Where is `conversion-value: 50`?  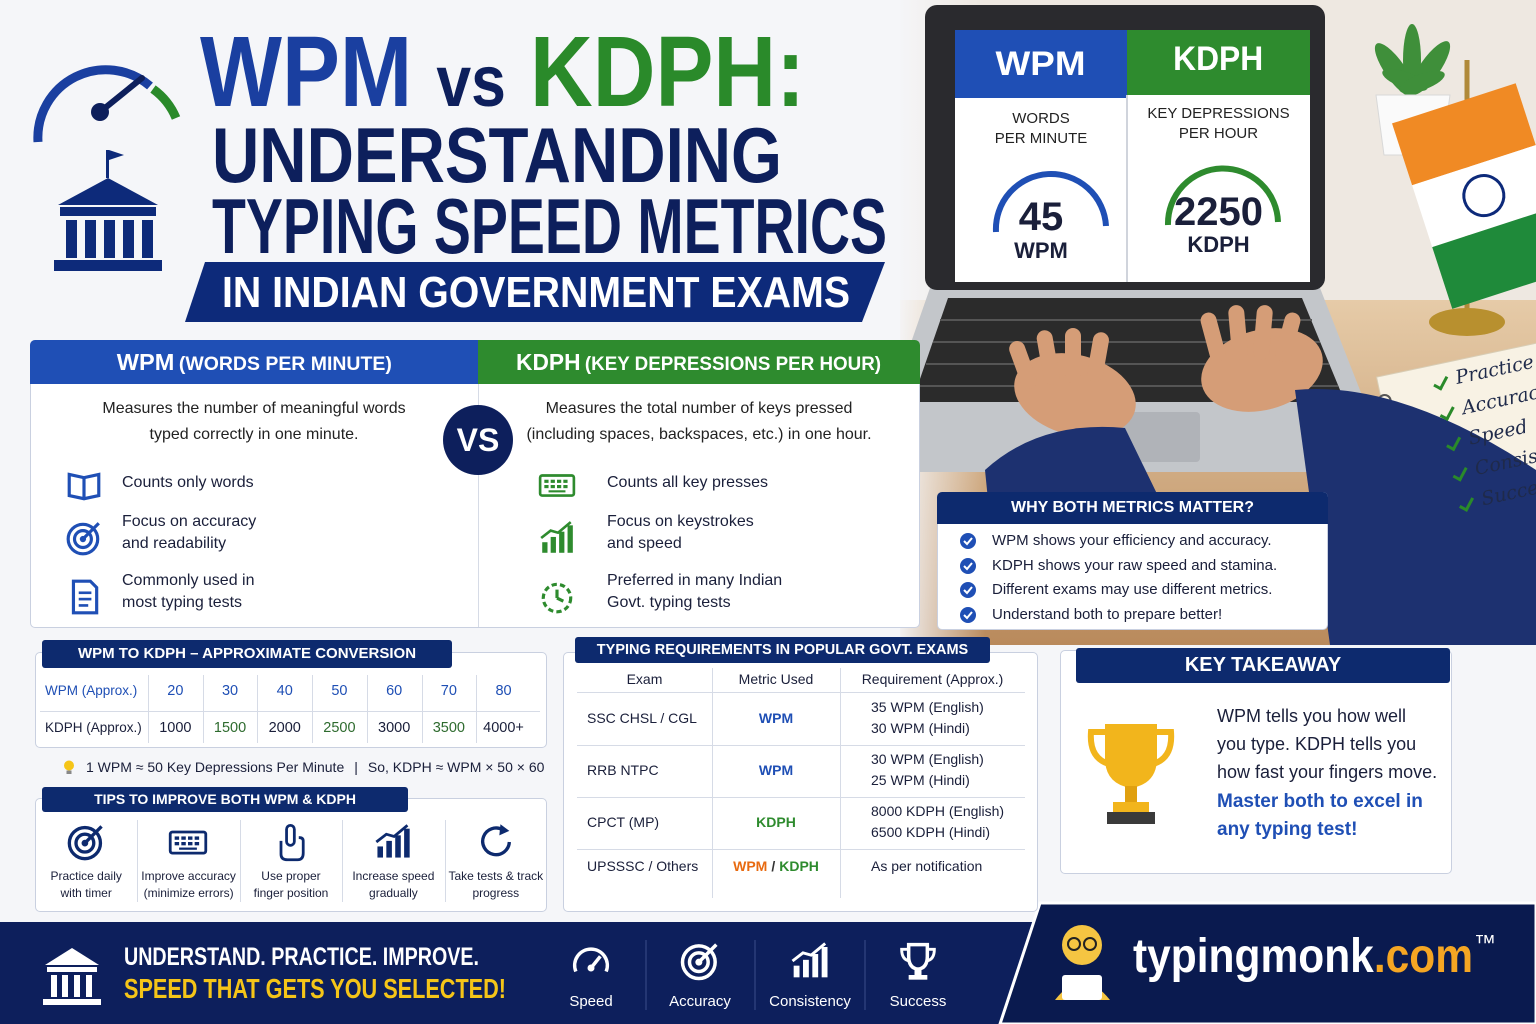 conversion-value: 50 is located at coordinates (339, 691).